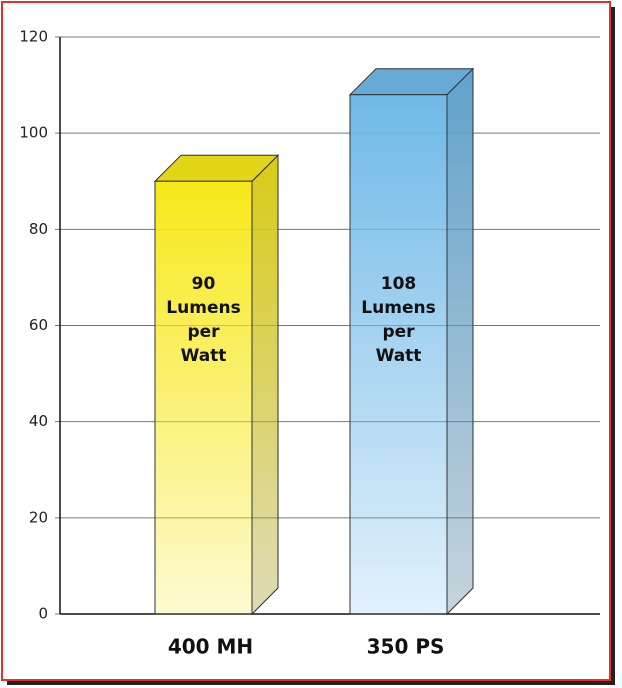  I want to click on data-label: 90, so click(204, 284).